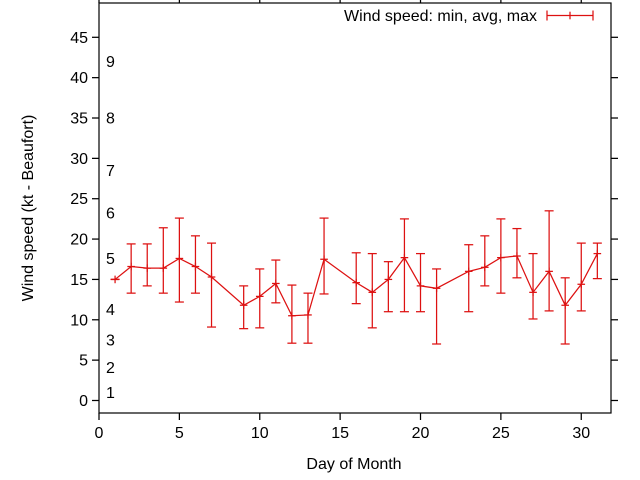 The image size is (640, 480). What do you see at coordinates (28, 208) in the screenshot?
I see `y-axis-label: Wind speed (kt - Beaufort)` at bounding box center [28, 208].